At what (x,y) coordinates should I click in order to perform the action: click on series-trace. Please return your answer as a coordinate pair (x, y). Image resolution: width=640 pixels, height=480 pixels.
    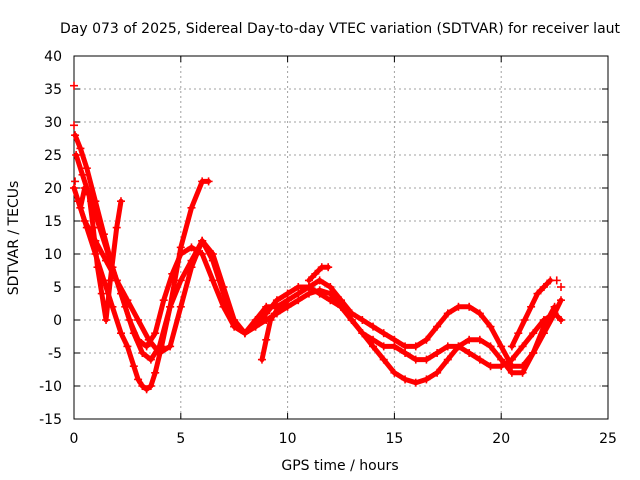
    Looking at the image, I should click on (100, 254).